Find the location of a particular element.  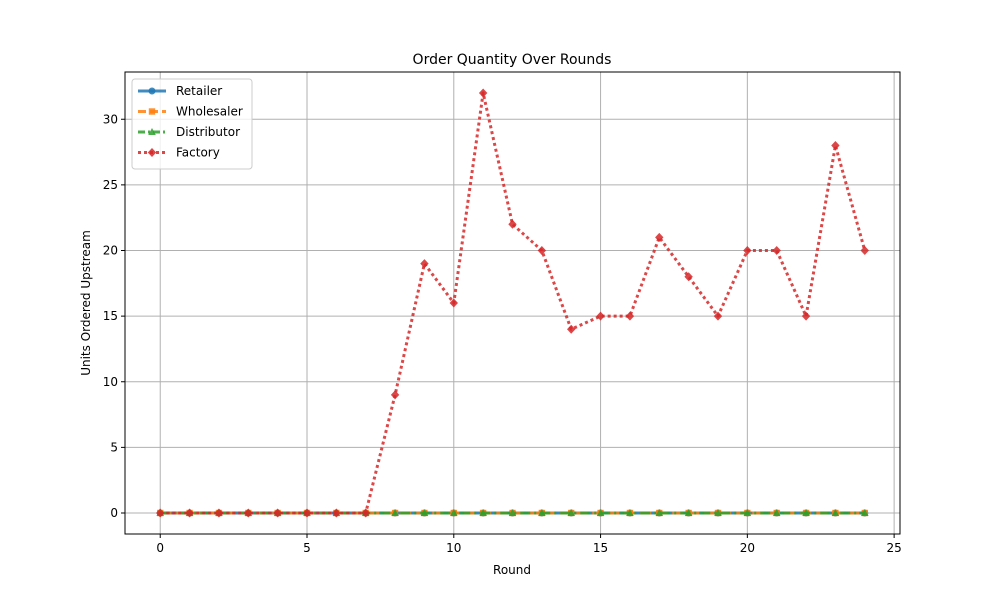

y-tick-label: 0 is located at coordinates (114, 513).